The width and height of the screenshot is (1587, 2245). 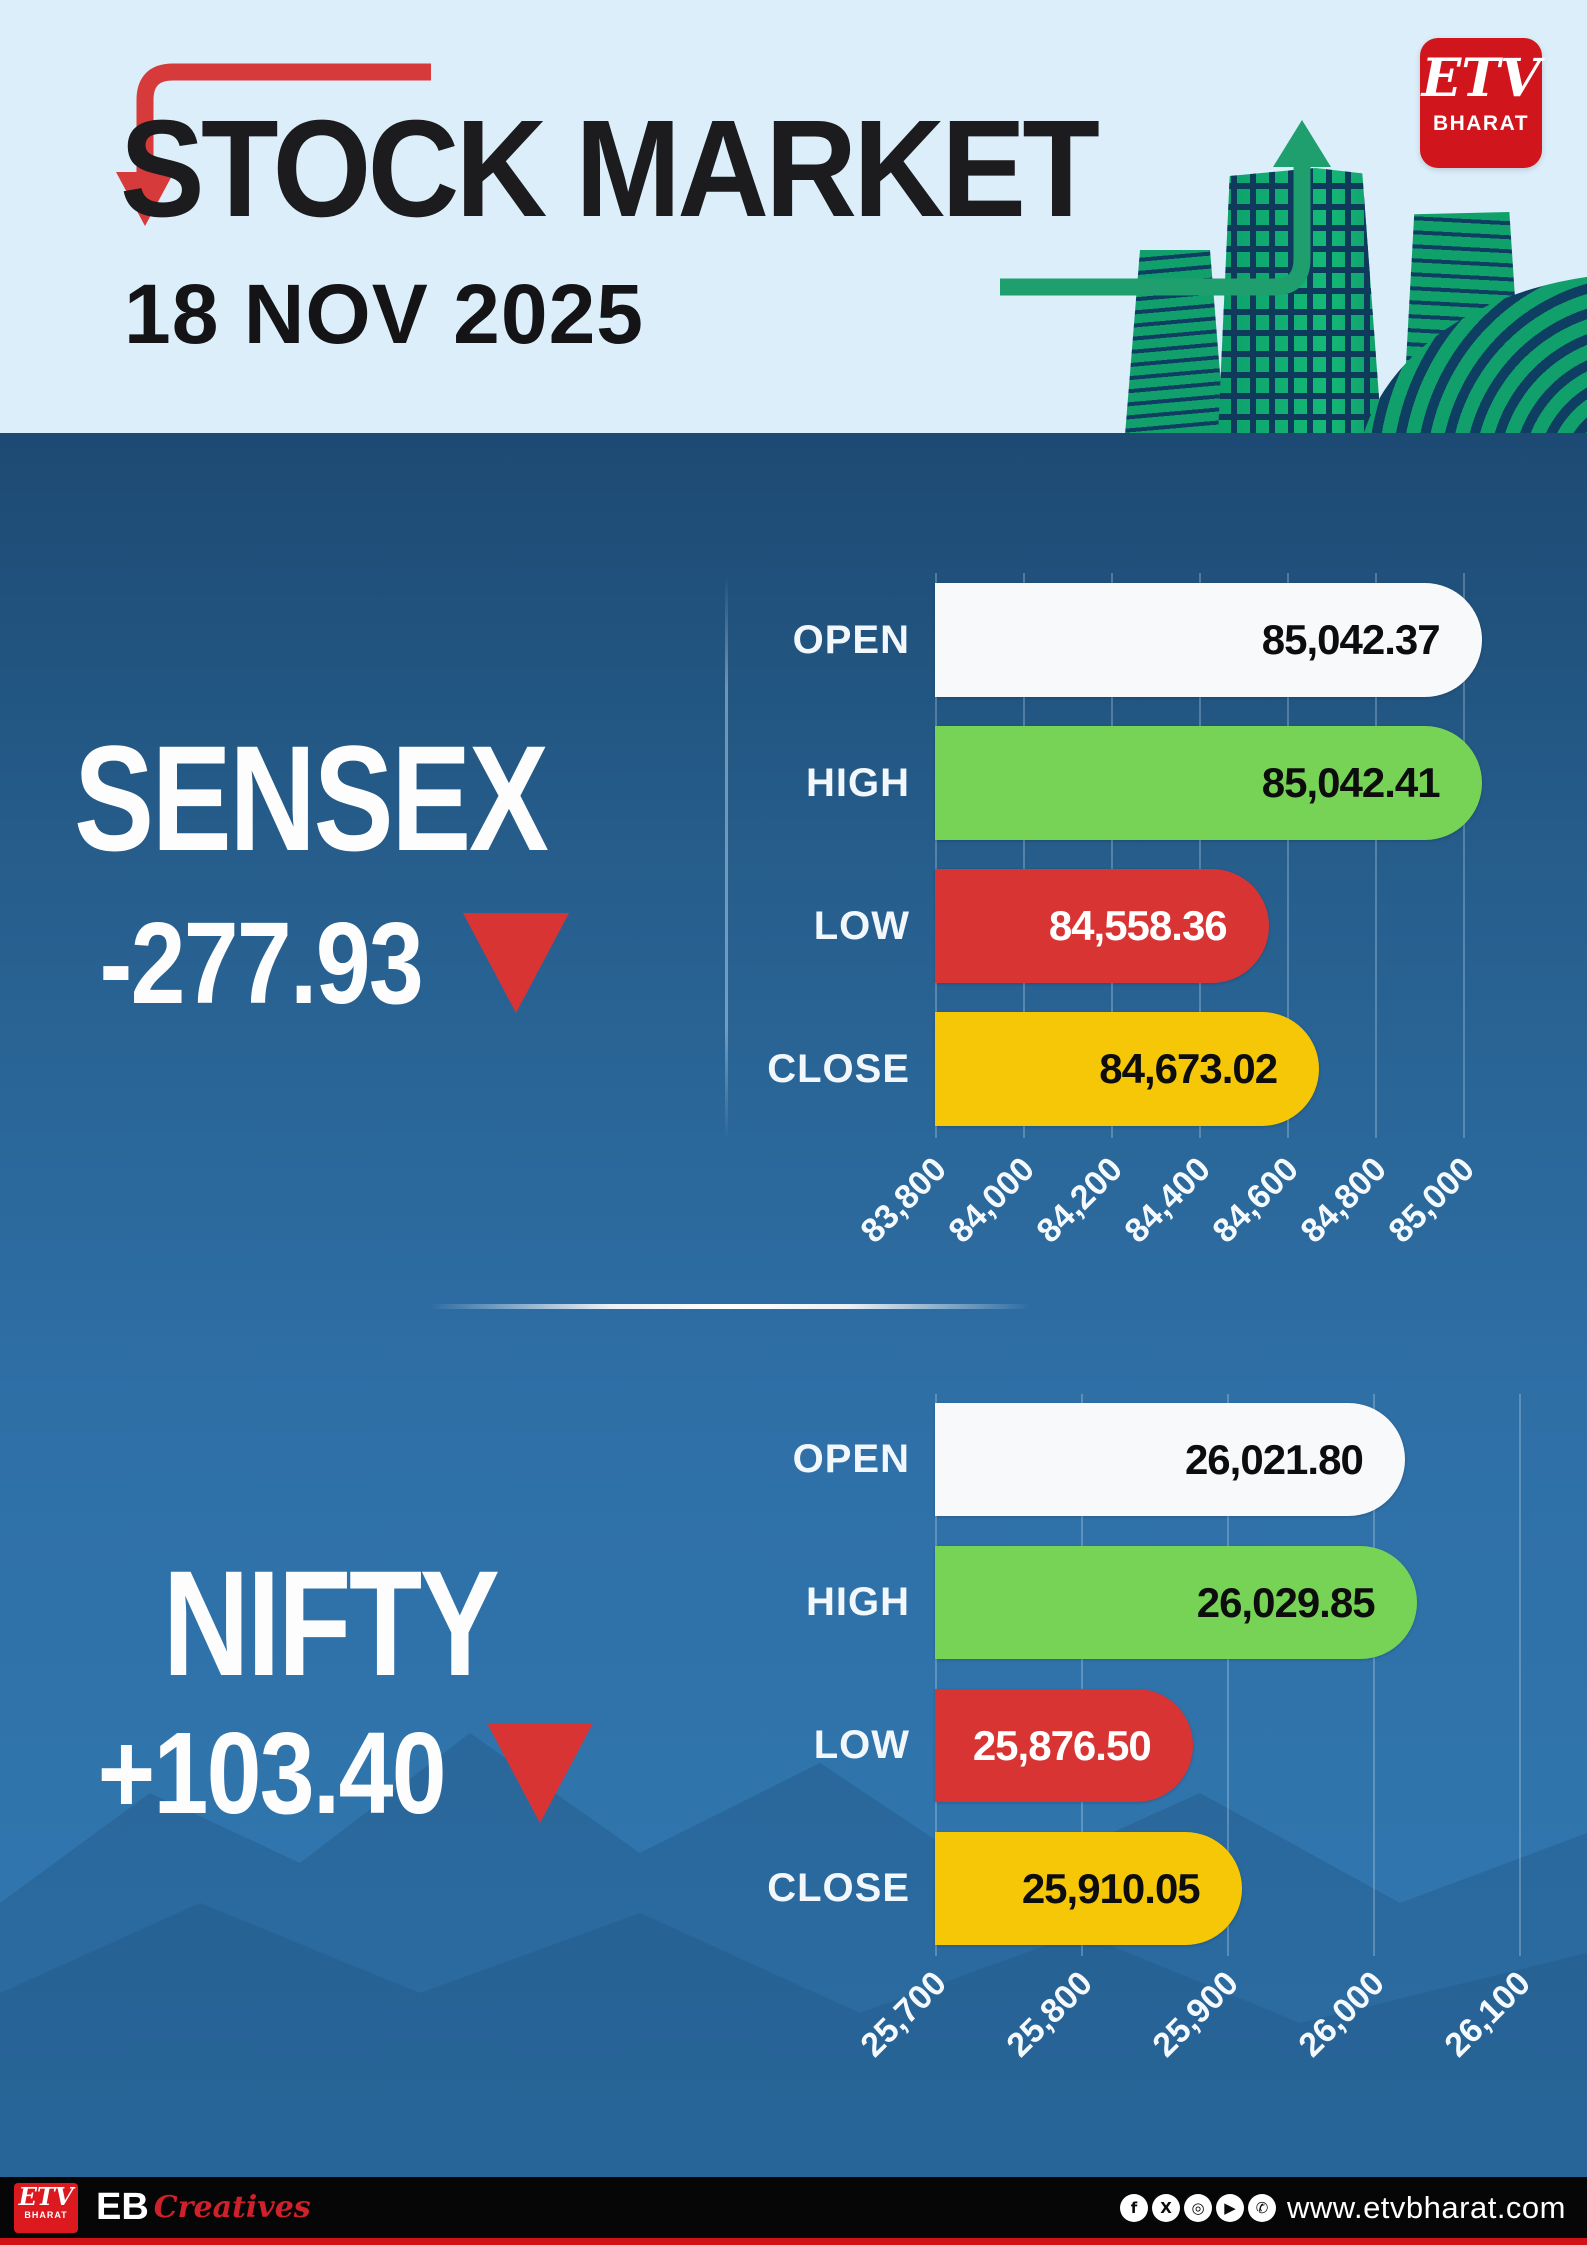 What do you see at coordinates (273, 144) in the screenshot?
I see `red-down-arrow-icon` at bounding box center [273, 144].